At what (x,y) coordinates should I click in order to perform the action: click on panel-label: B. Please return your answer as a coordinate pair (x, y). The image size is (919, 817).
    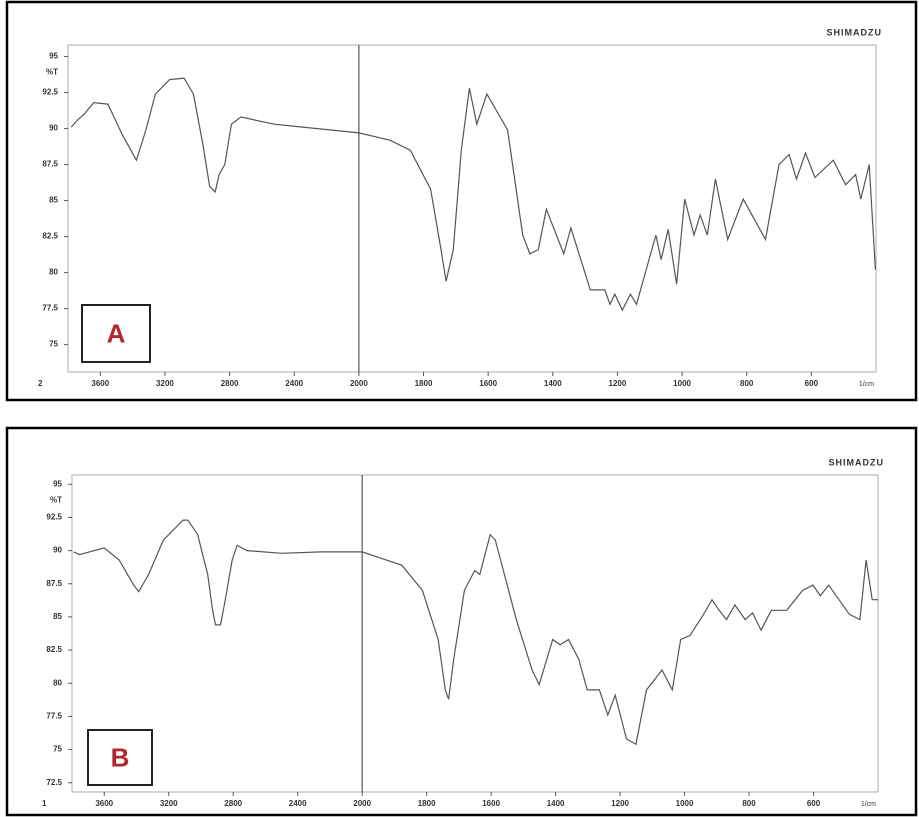
    Looking at the image, I should click on (120, 757).